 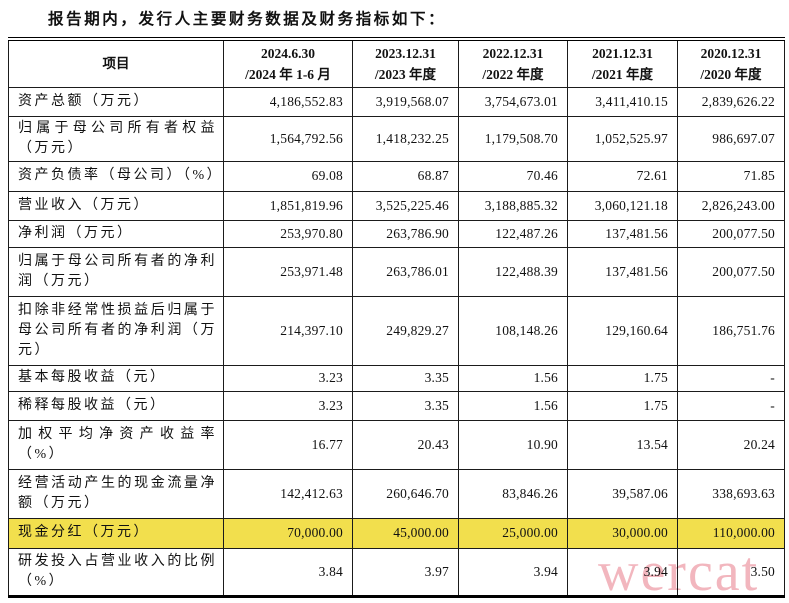 I want to click on cell-value: 71.85, so click(x=731, y=176).